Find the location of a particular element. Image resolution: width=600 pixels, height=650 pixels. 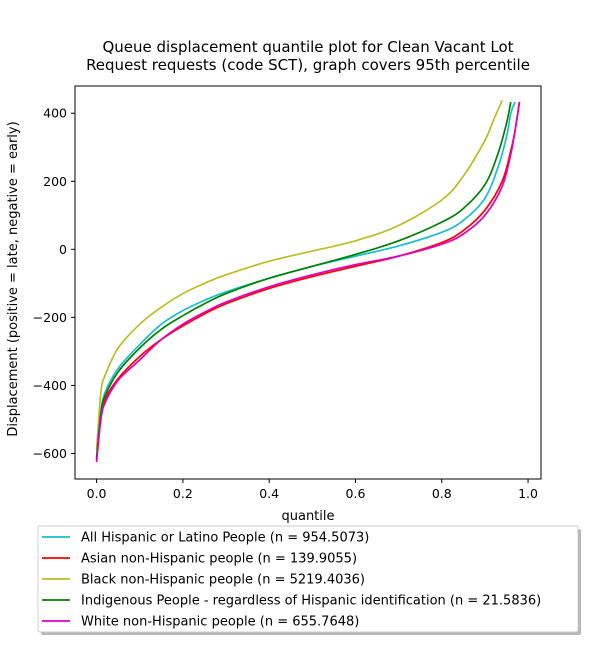

x-tick-label: 0.4 is located at coordinates (269, 493).